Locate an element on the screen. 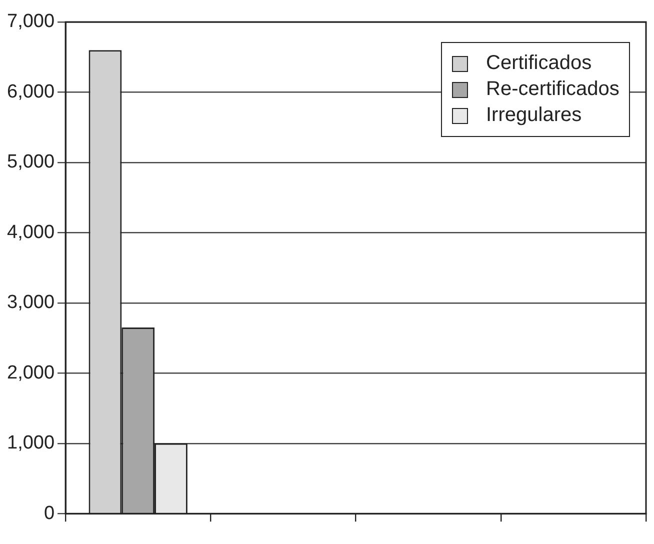 This screenshot has width=654, height=544. y-tick-label: 0 is located at coordinates (49, 513).